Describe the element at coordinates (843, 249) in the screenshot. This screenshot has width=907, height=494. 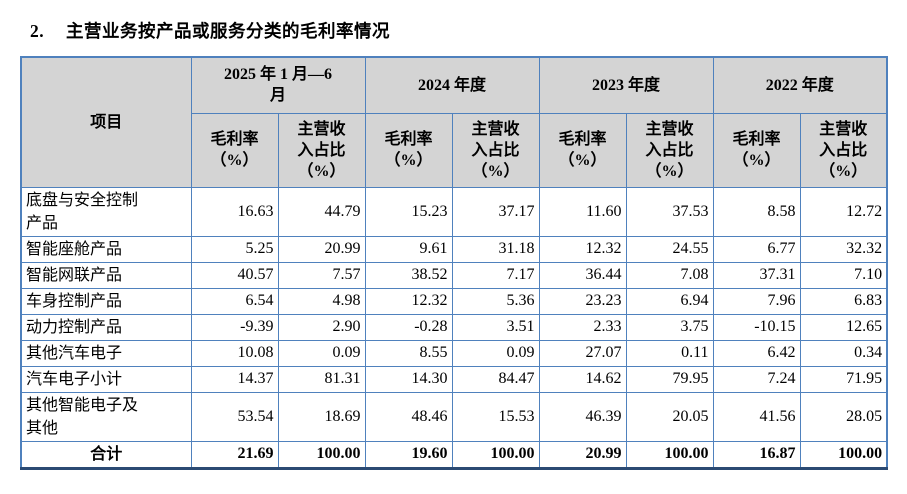
I see `cell-value: 32.32` at that location.